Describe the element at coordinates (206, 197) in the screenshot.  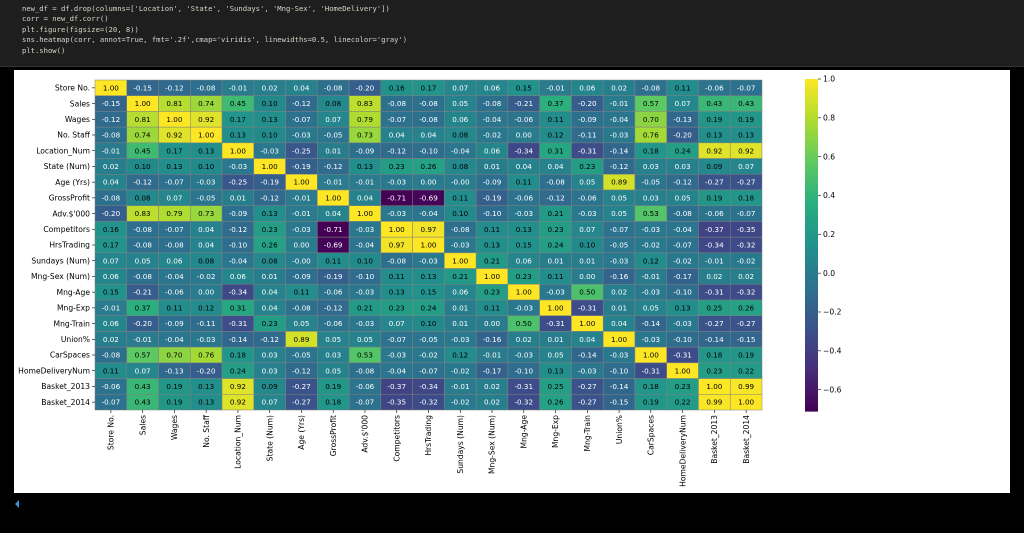
I see `cell-annotation: -0.05` at that location.